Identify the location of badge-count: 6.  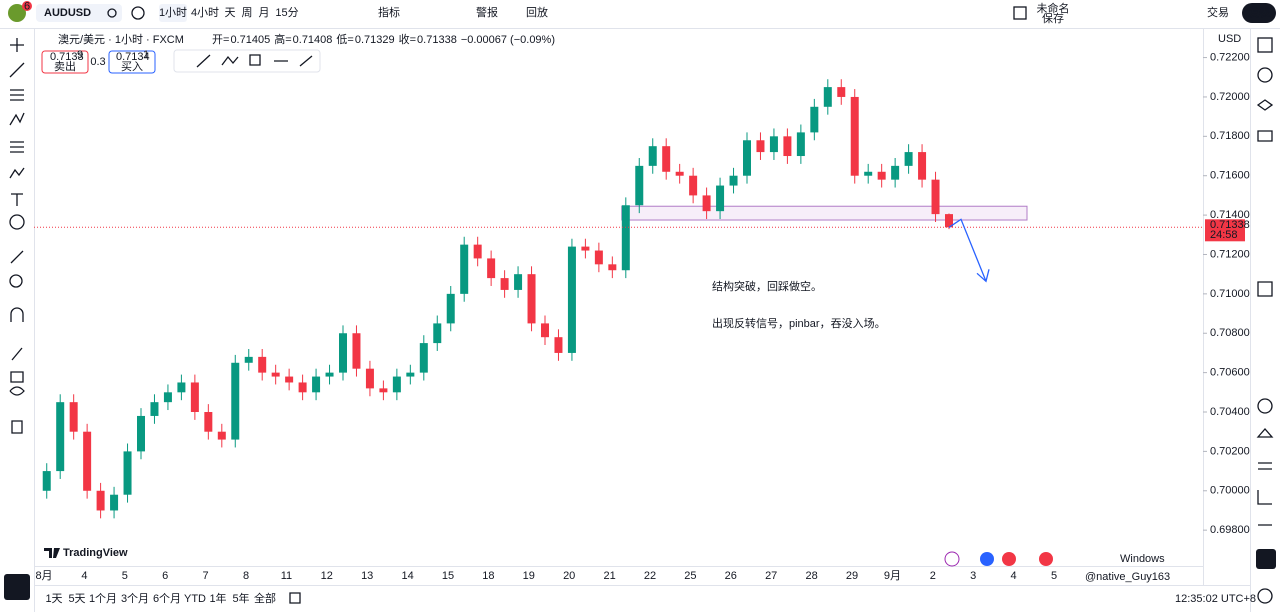
(27, 6).